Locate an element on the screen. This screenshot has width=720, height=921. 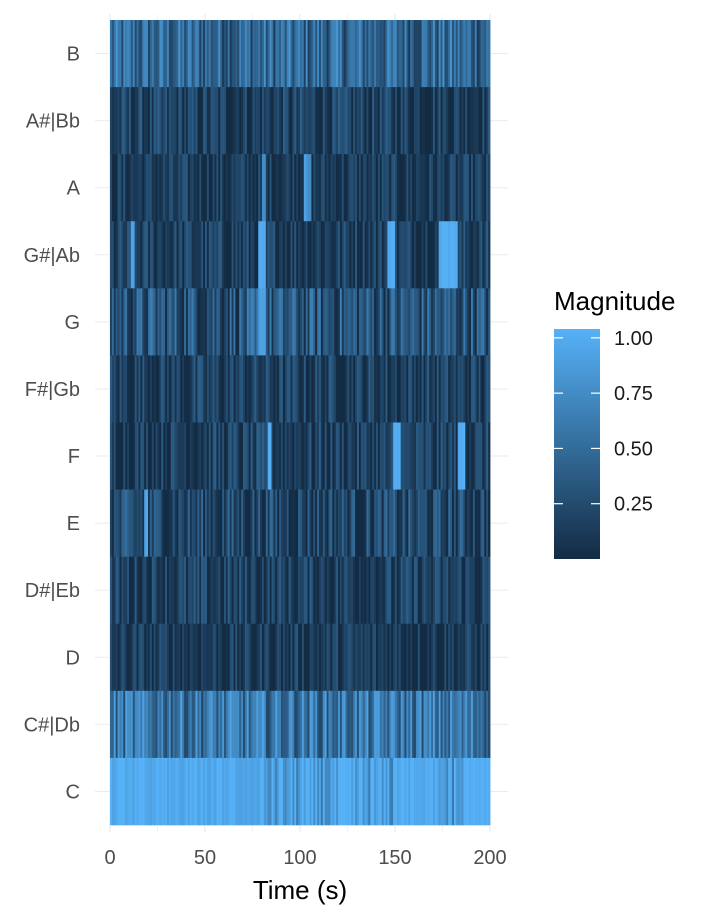
y-tick-label: A#|Bb is located at coordinates (53, 122).